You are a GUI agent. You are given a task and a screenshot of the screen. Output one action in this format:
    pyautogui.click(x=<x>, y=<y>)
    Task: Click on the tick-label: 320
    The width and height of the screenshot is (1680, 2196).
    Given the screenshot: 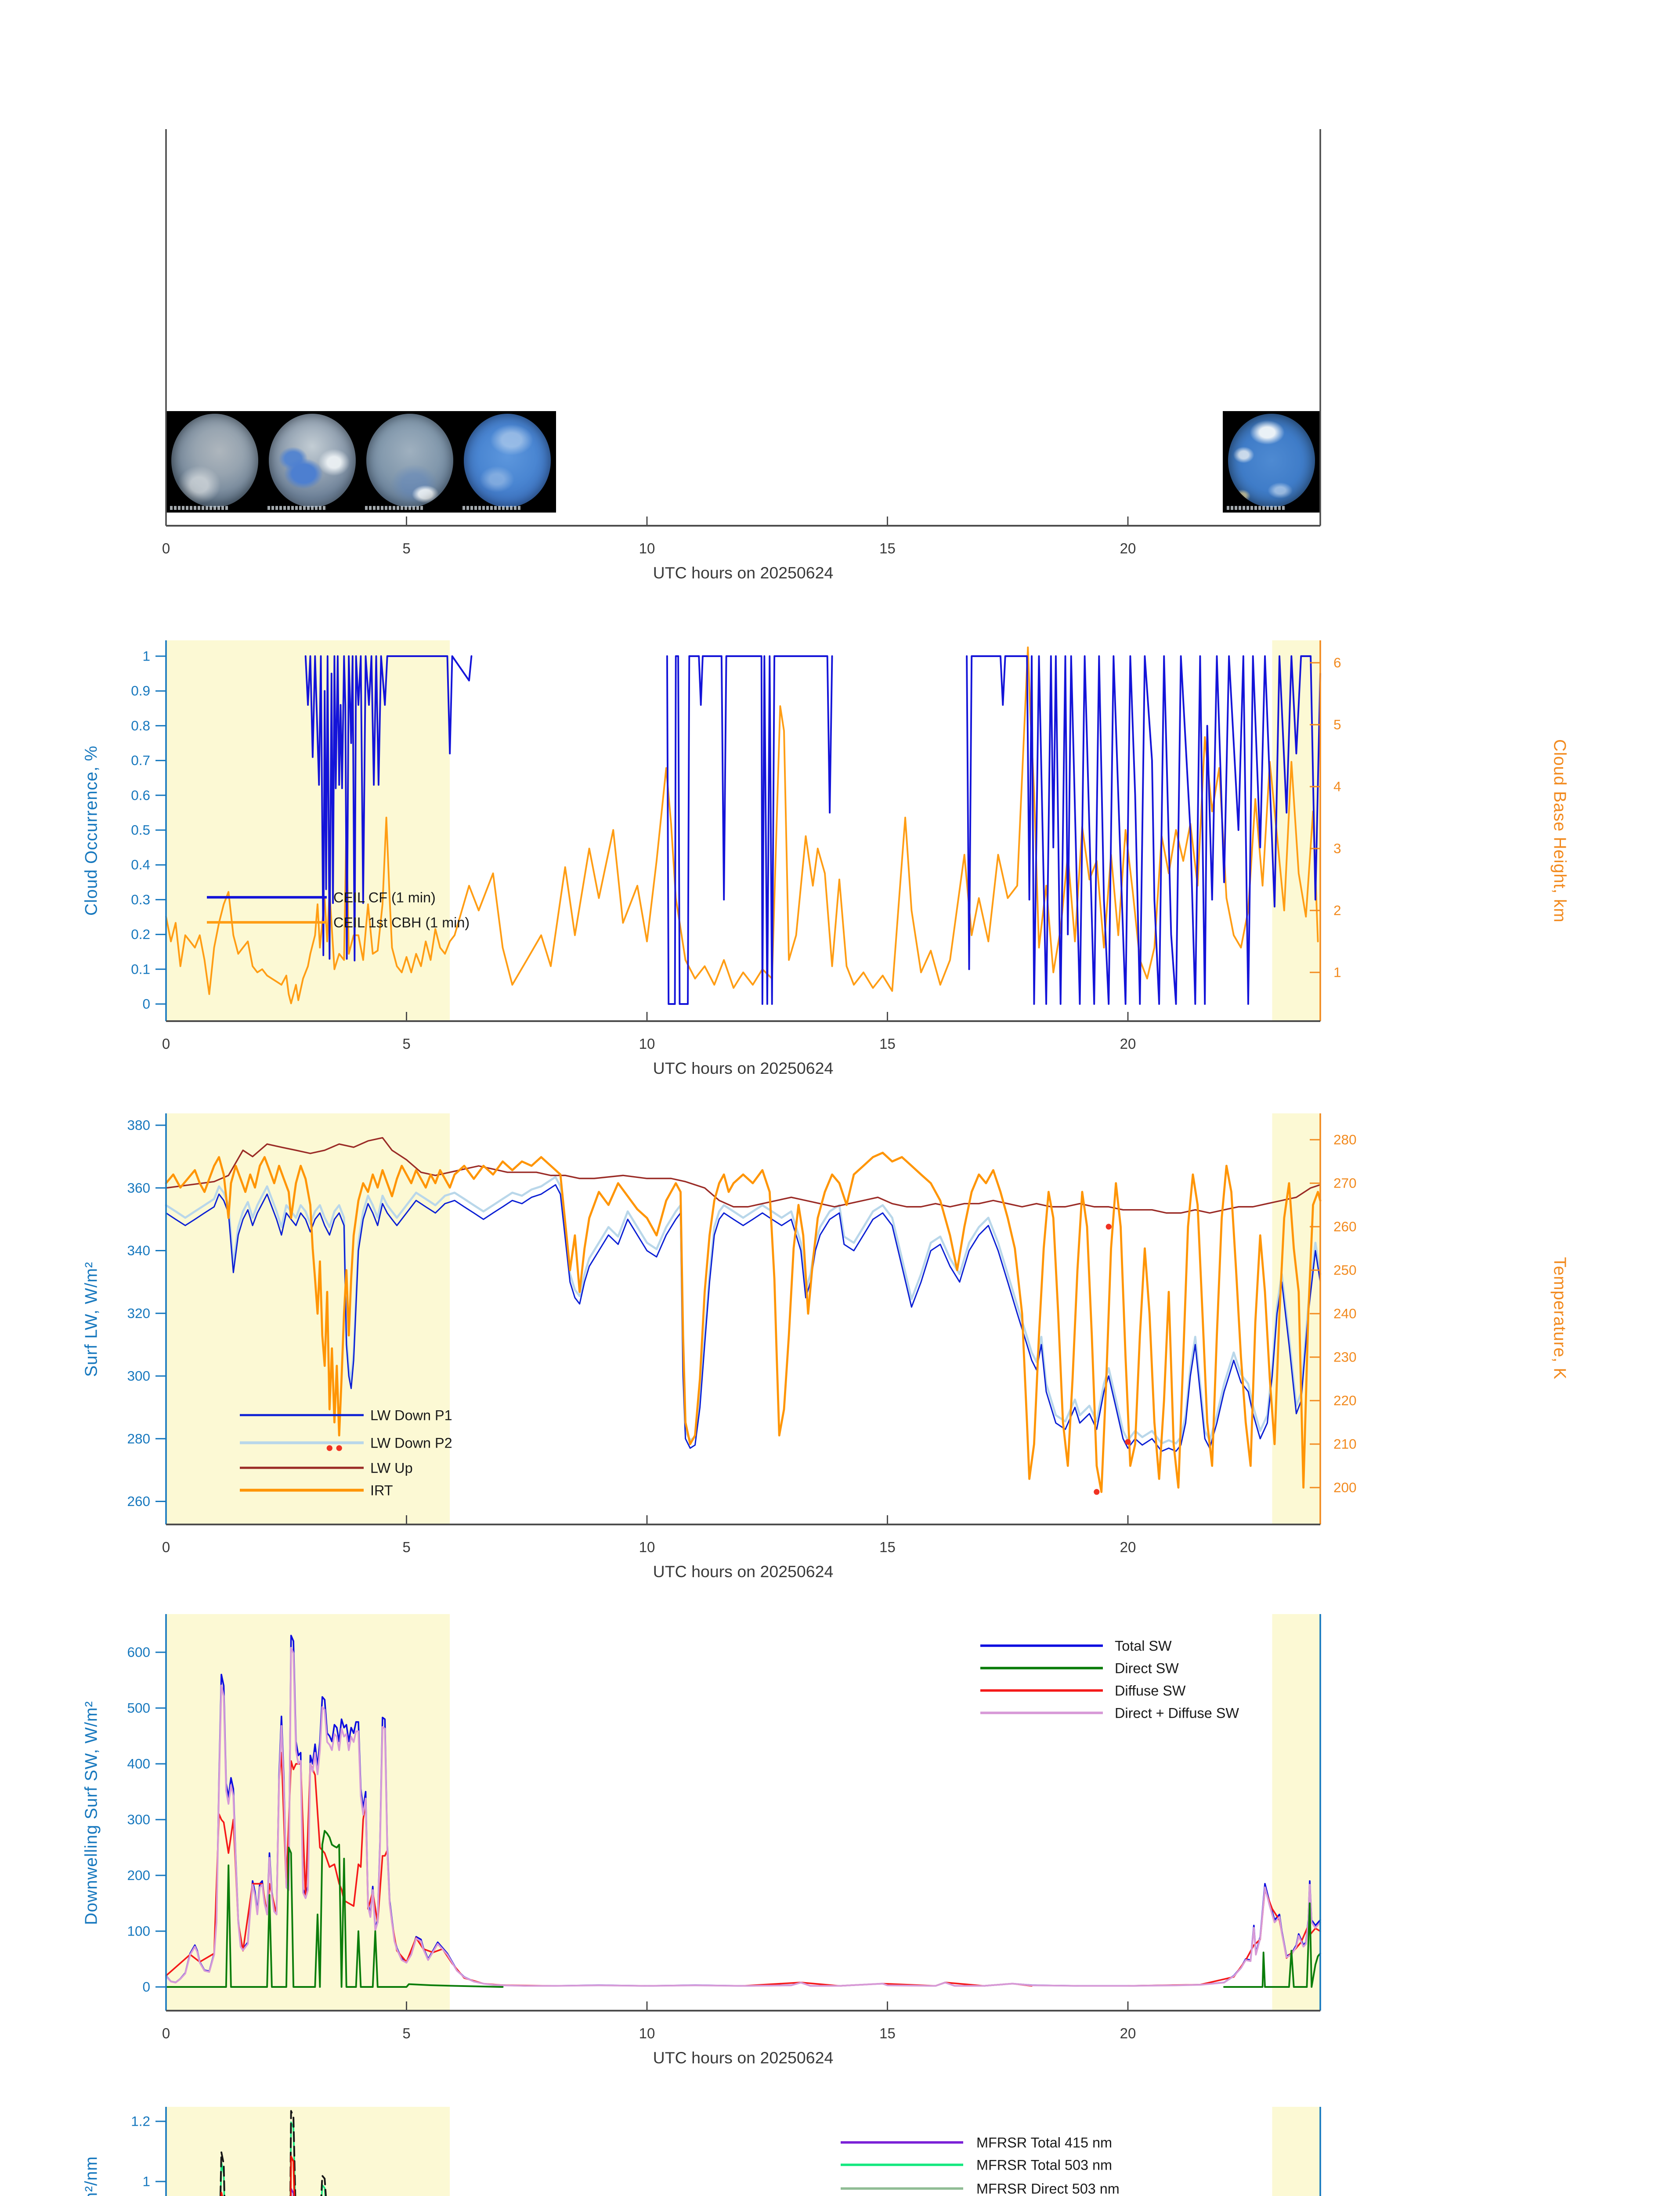 What is the action you would take?
    pyautogui.click(x=138, y=1313)
    